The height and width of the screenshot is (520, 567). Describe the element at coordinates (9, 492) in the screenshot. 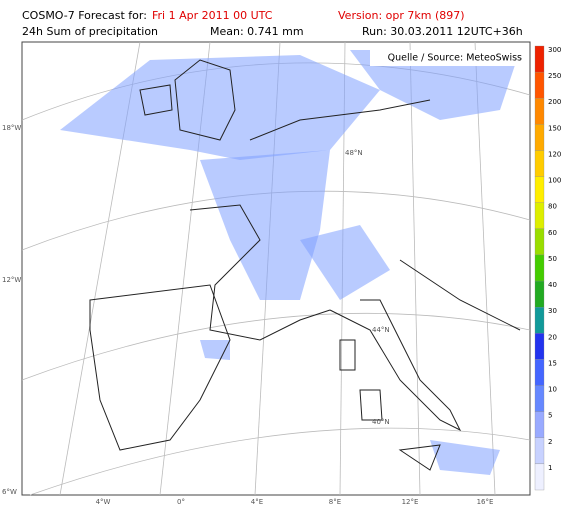

I see `lat-label: 6°W` at that location.